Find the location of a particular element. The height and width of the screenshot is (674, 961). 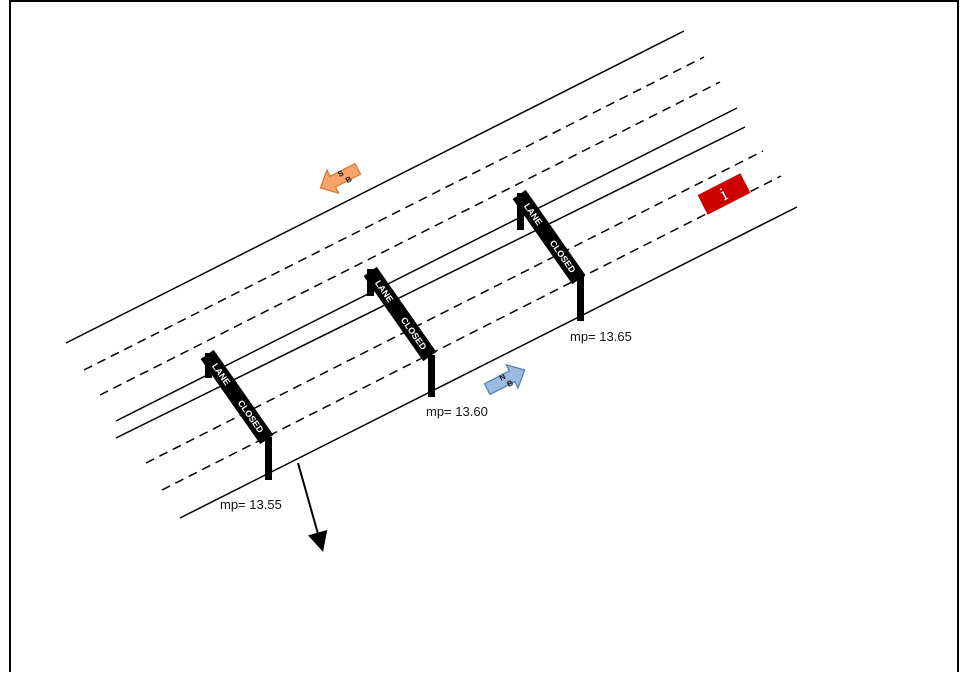

southbound-arrow-icon: S B is located at coordinates (340, 178).